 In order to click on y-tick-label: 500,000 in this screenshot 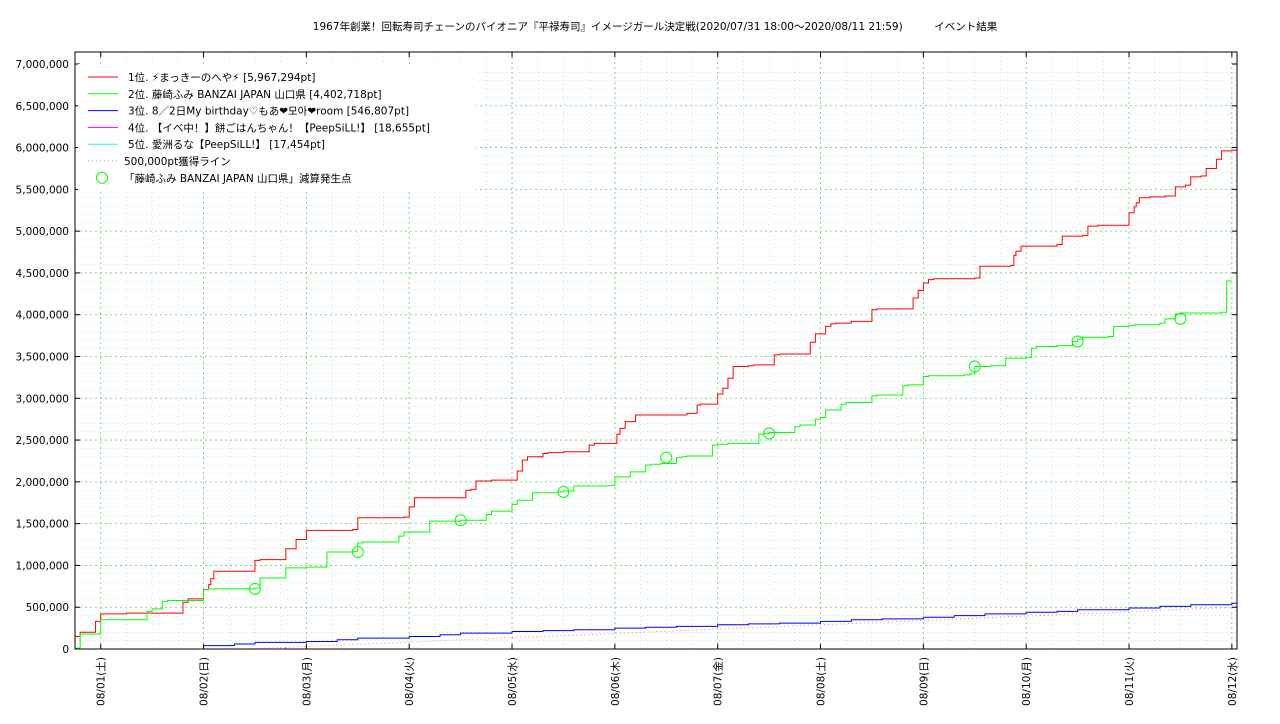, I will do `click(47, 608)`.